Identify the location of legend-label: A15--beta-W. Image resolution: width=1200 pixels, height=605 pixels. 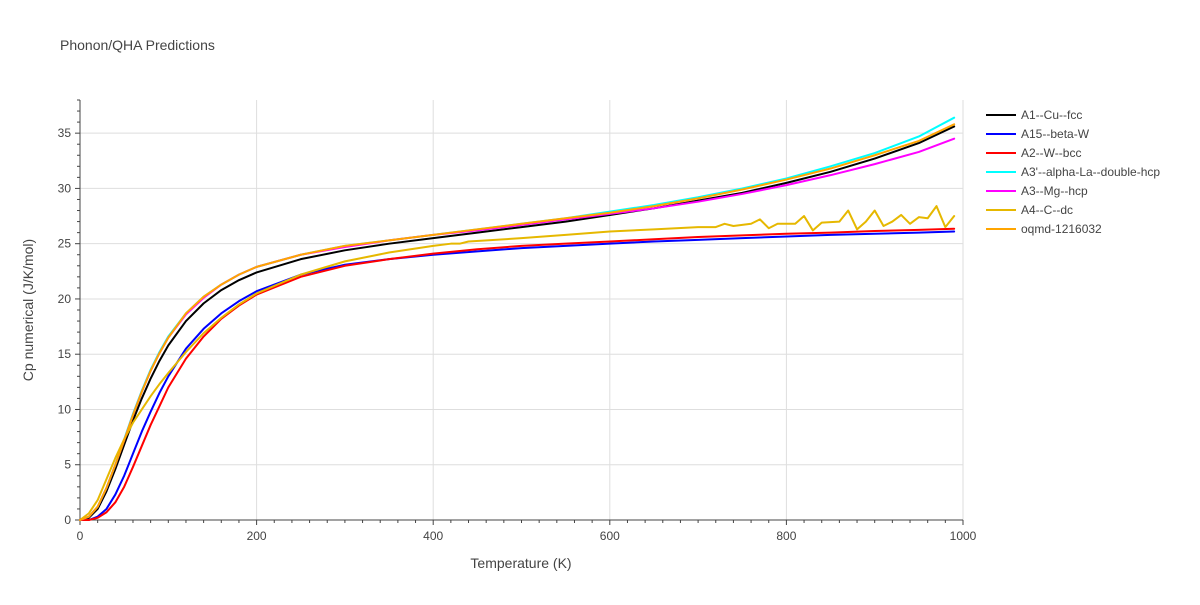
(1055, 134).